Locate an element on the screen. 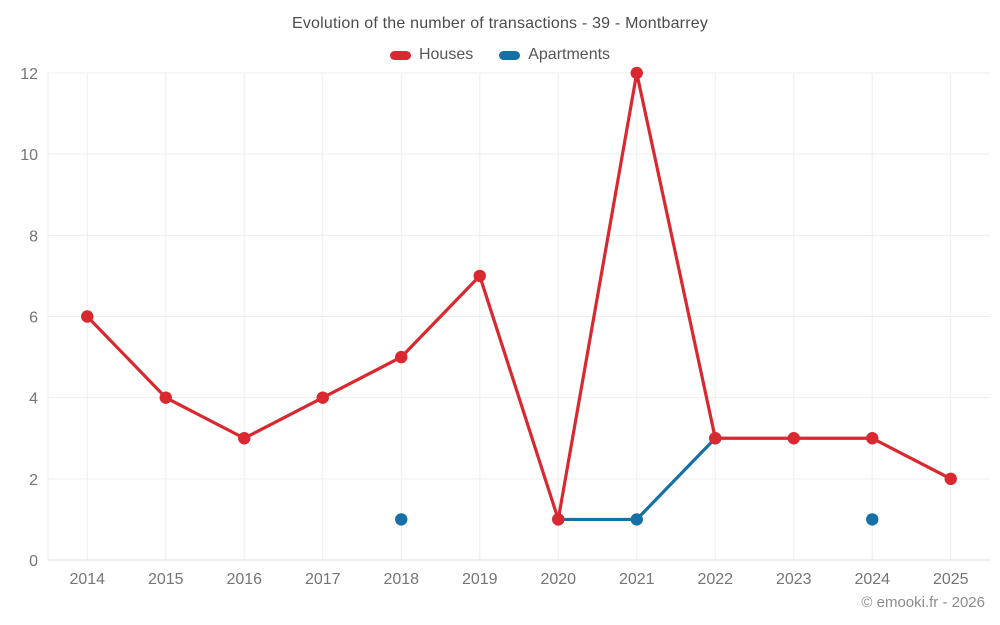 The height and width of the screenshot is (625, 1000). x-tick-label-2025: 2025 is located at coordinates (951, 579).